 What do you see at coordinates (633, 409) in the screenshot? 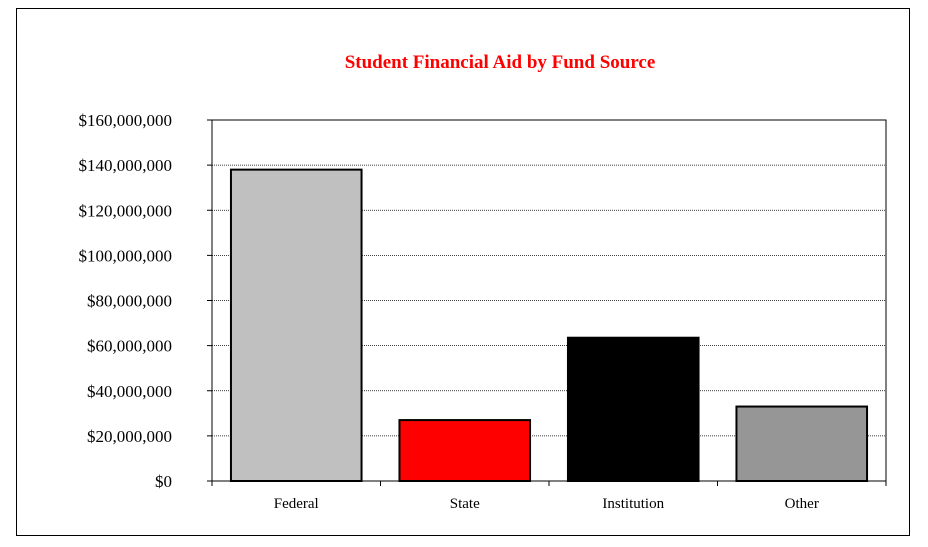
I see `bar-institution` at bounding box center [633, 409].